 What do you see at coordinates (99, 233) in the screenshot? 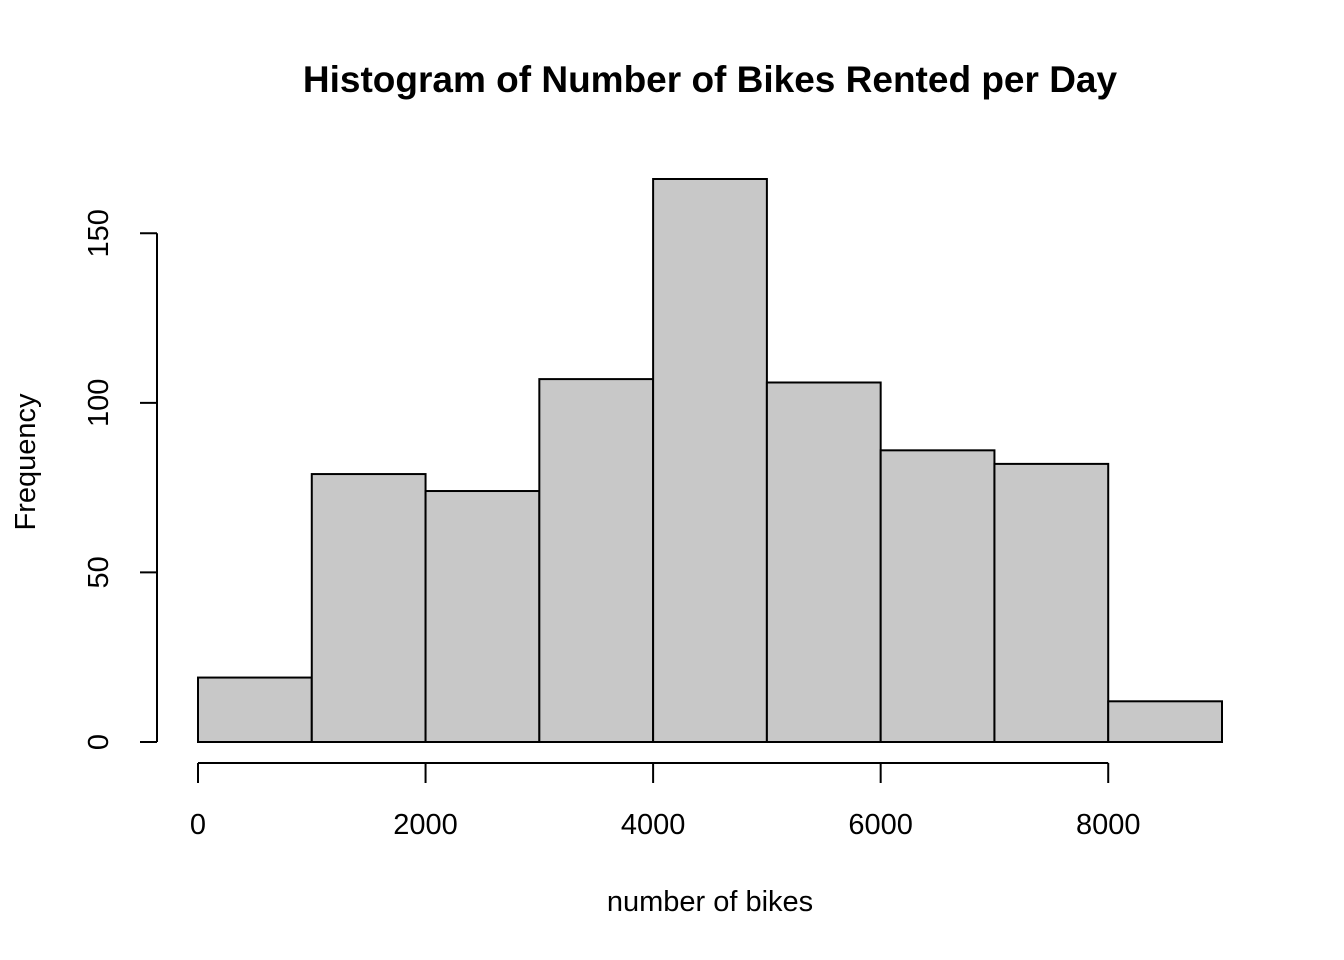
I see `y-tick-label: 150` at bounding box center [99, 233].